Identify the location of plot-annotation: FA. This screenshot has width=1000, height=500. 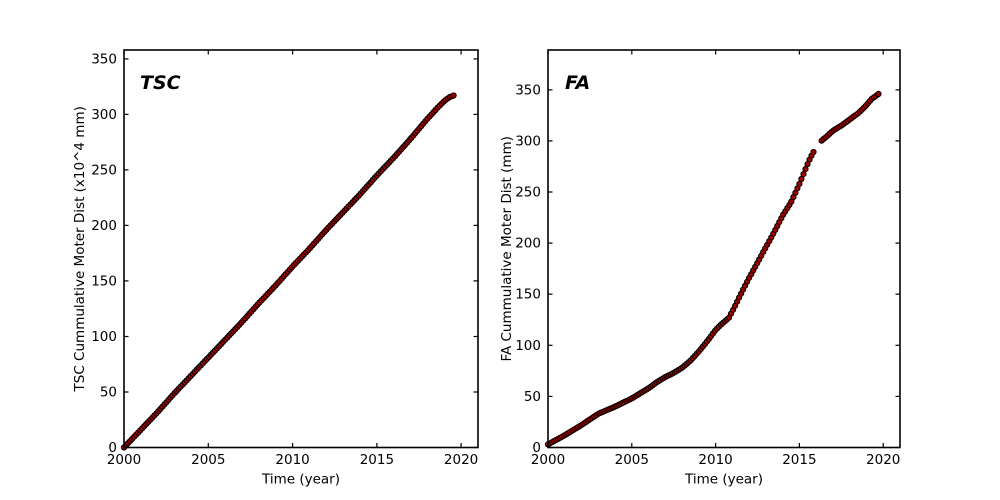
(577, 83).